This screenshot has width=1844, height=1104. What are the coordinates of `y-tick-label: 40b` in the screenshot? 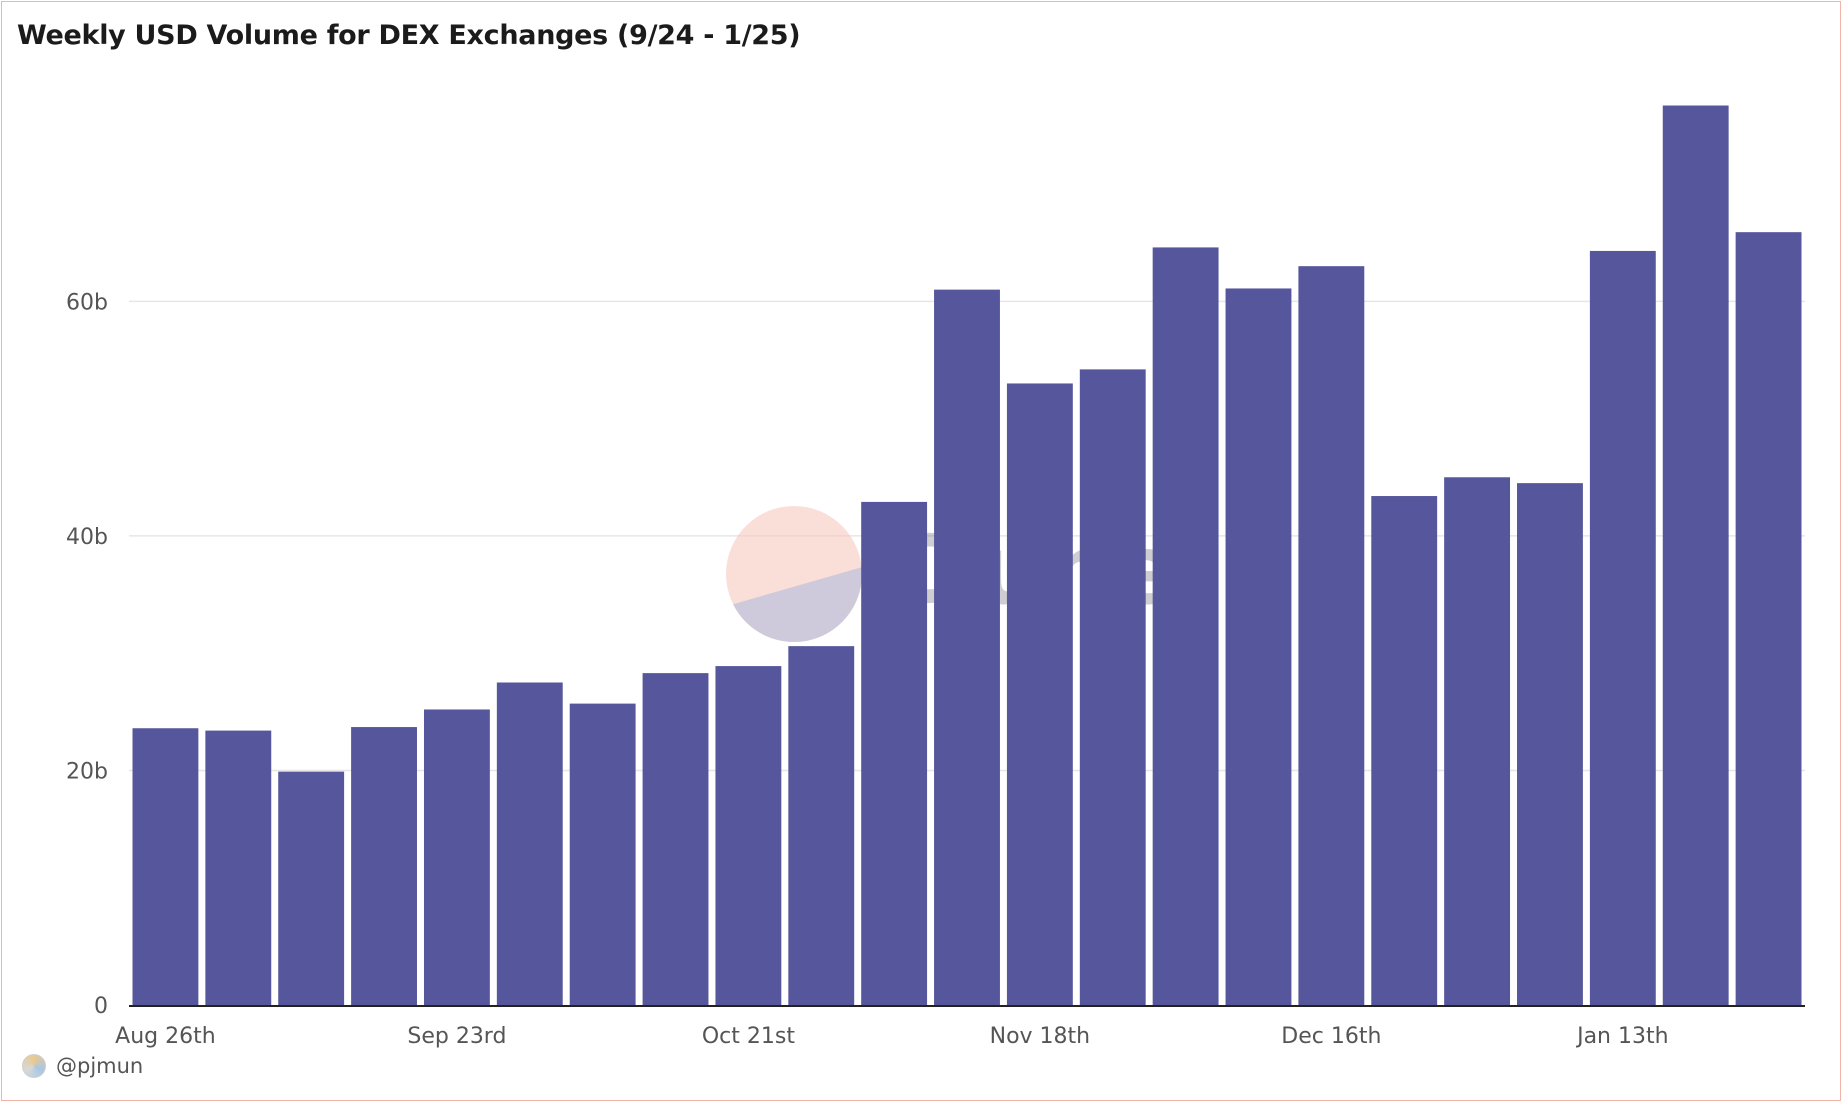 It's located at (87, 537).